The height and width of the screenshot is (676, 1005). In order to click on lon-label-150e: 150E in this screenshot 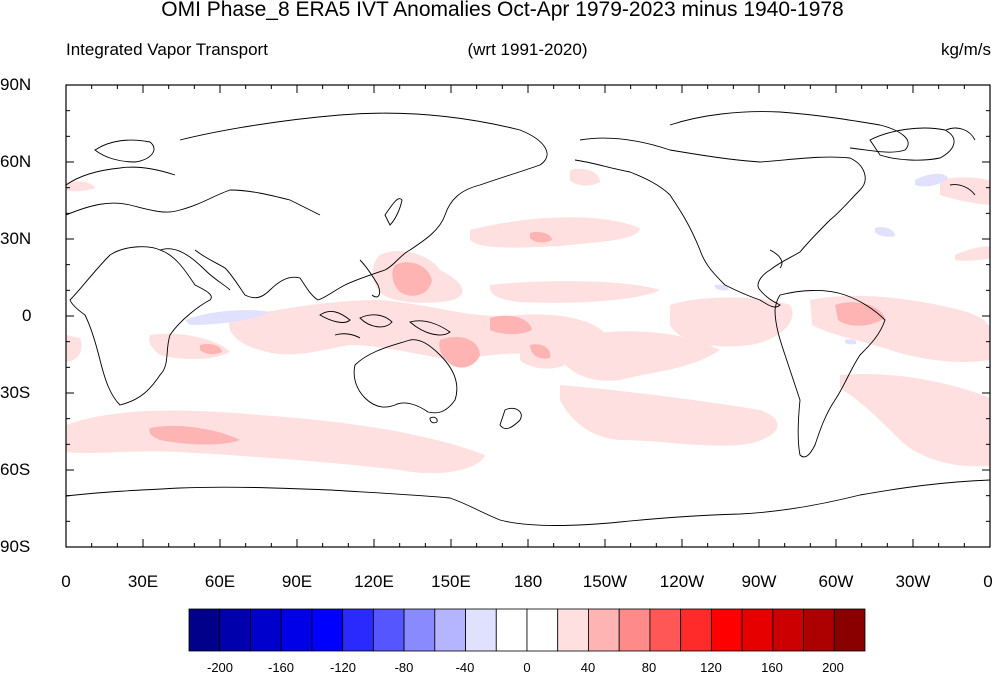, I will do `click(451, 581)`.